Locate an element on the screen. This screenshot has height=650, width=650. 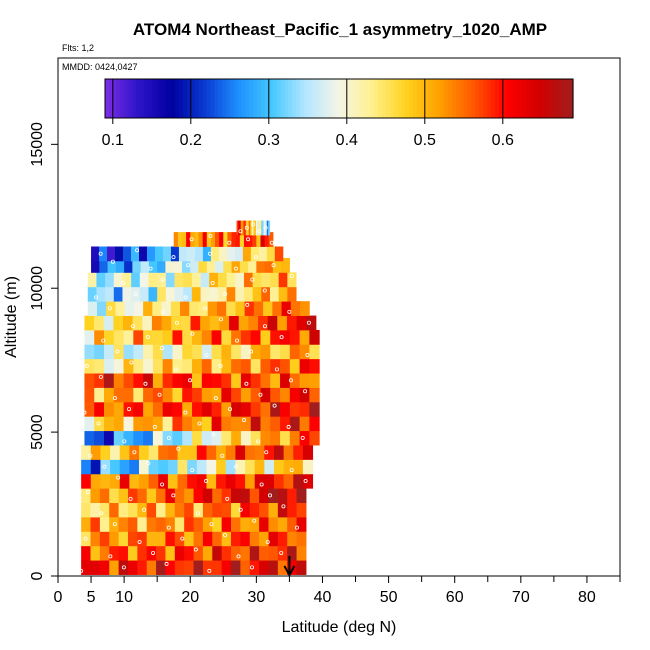
colorbar-tick-label: 0.3 is located at coordinates (269, 140).